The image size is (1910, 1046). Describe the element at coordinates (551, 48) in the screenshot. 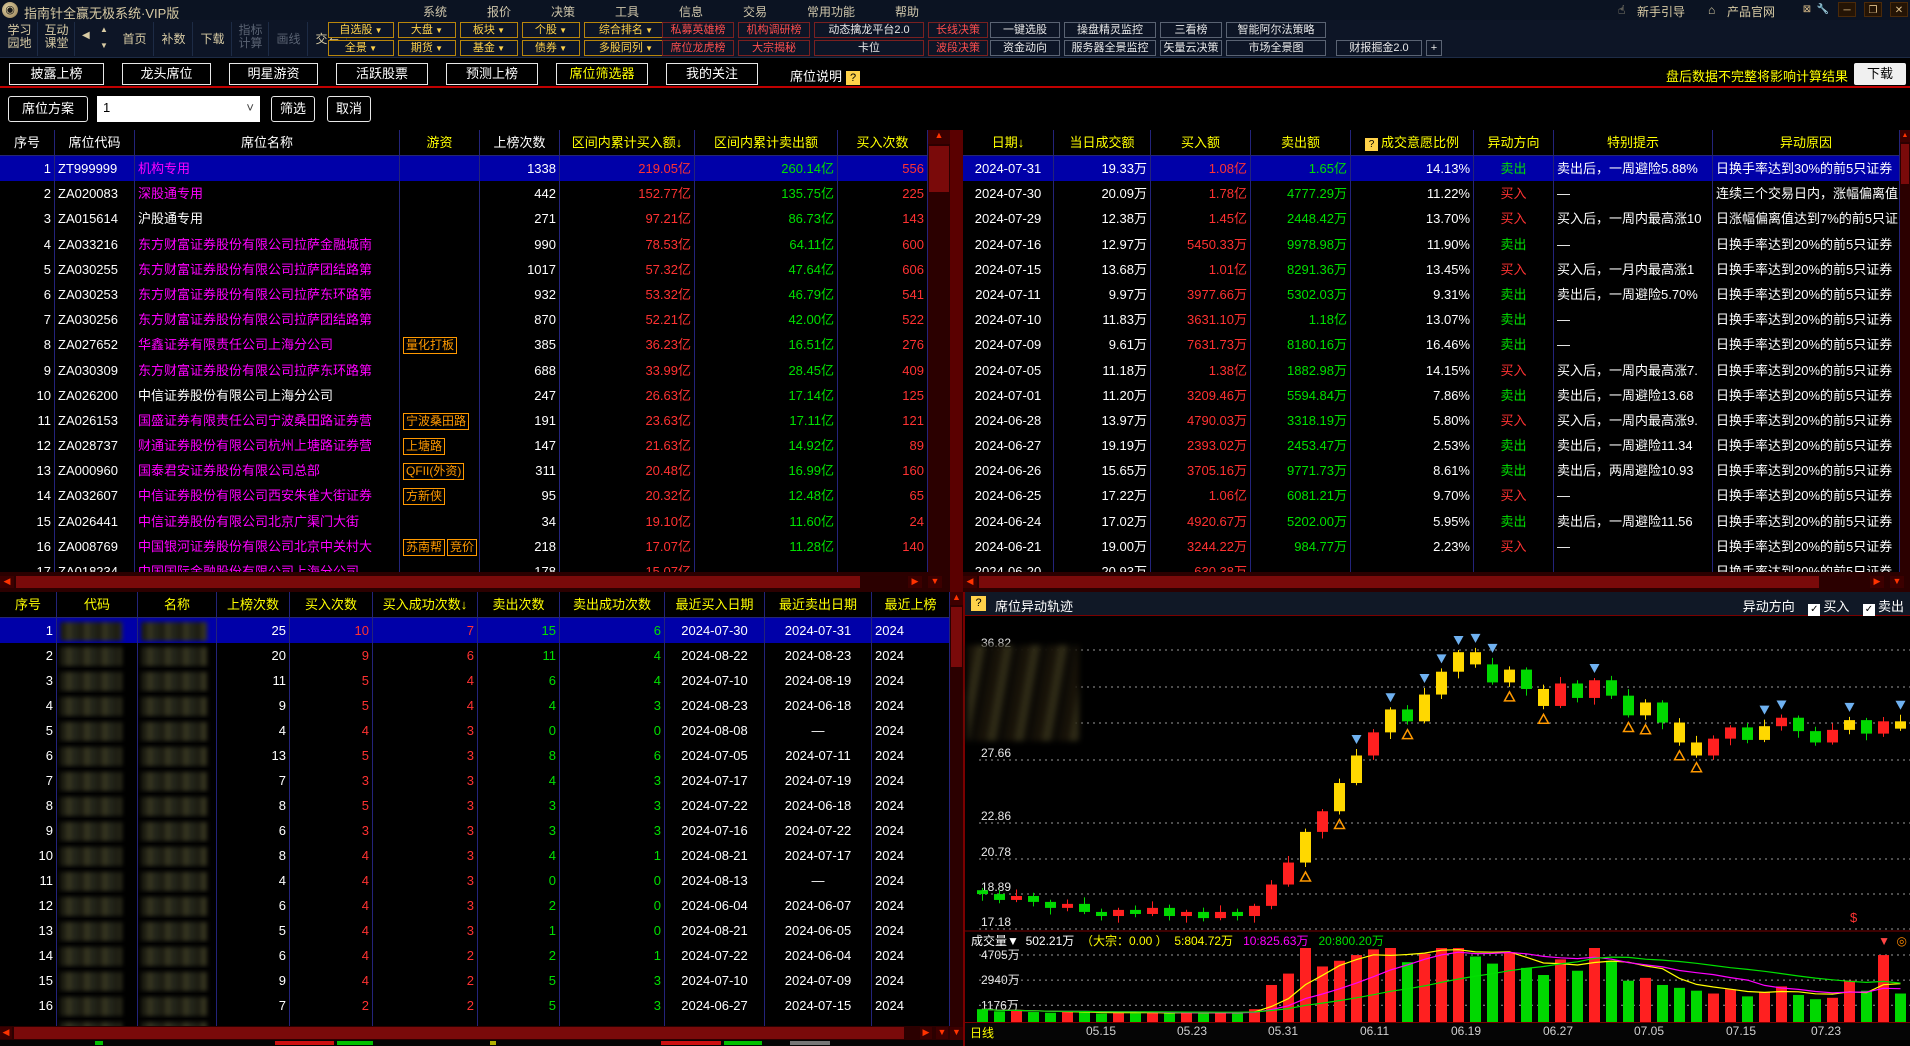

I see `dropdown2-4: 债券 ▼` at that location.